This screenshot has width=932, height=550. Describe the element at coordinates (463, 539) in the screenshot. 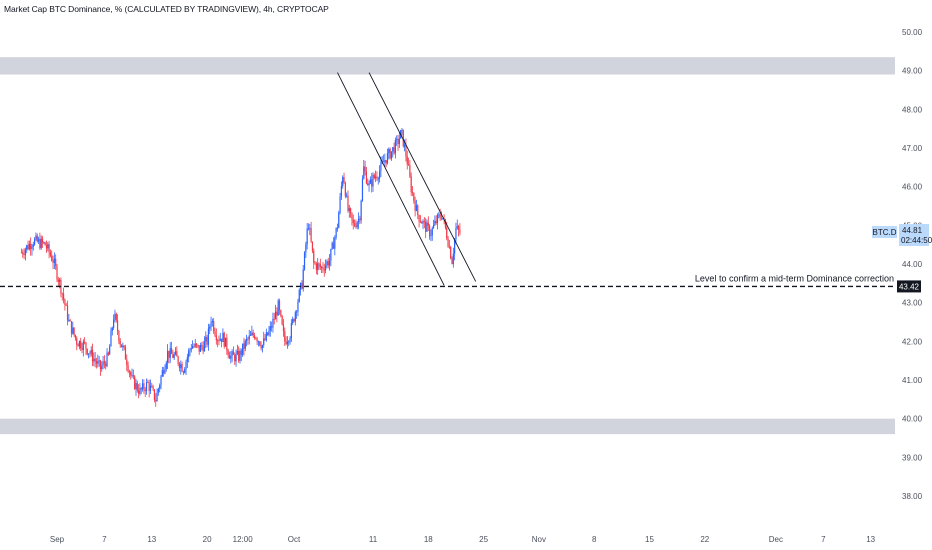

I see `time-axis: Sep 7 13 20 12:00 Oct 11 18 25 Nov 8 15 22 Dec 7 13` at that location.